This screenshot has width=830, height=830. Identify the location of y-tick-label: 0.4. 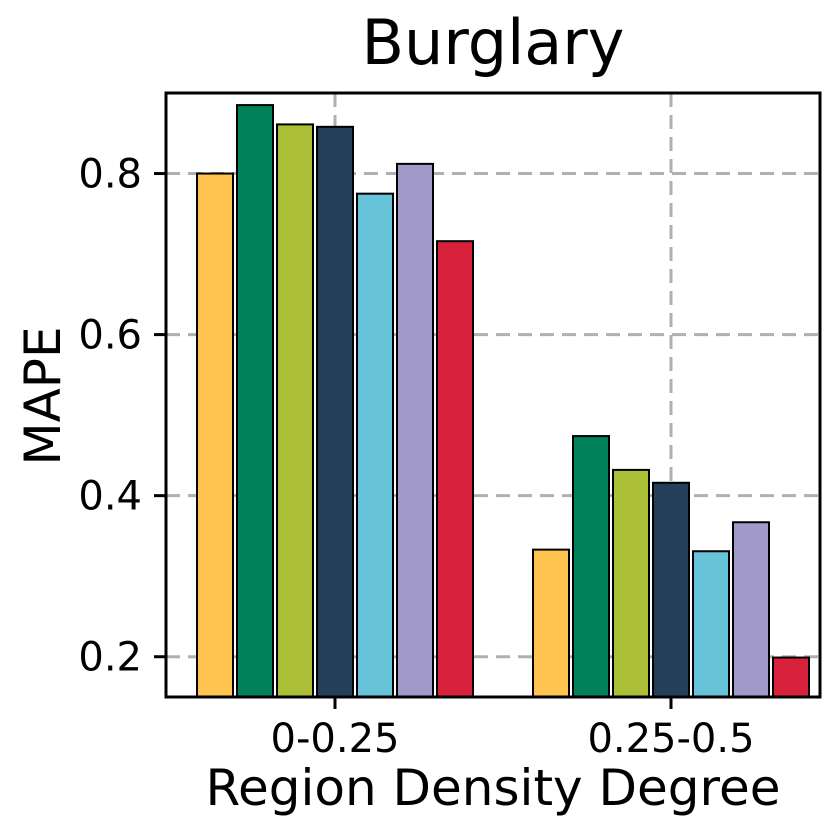
(110, 497).